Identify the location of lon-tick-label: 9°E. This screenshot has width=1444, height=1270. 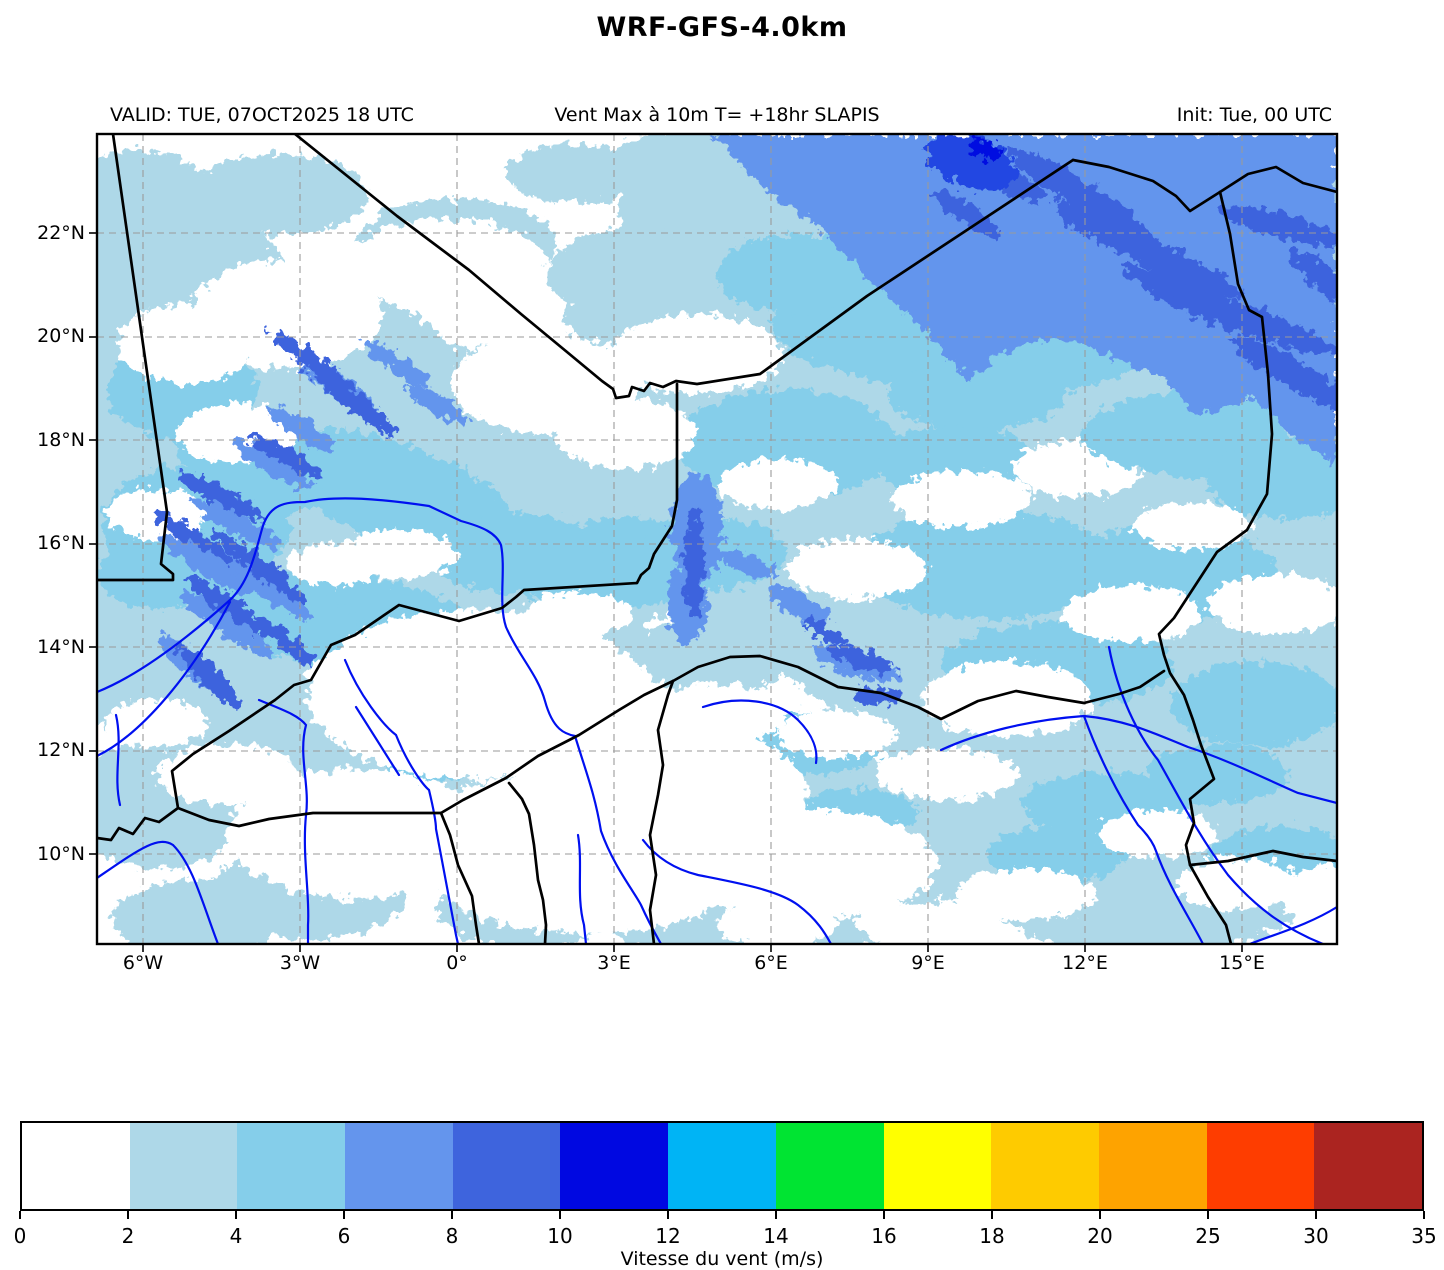
(928, 963).